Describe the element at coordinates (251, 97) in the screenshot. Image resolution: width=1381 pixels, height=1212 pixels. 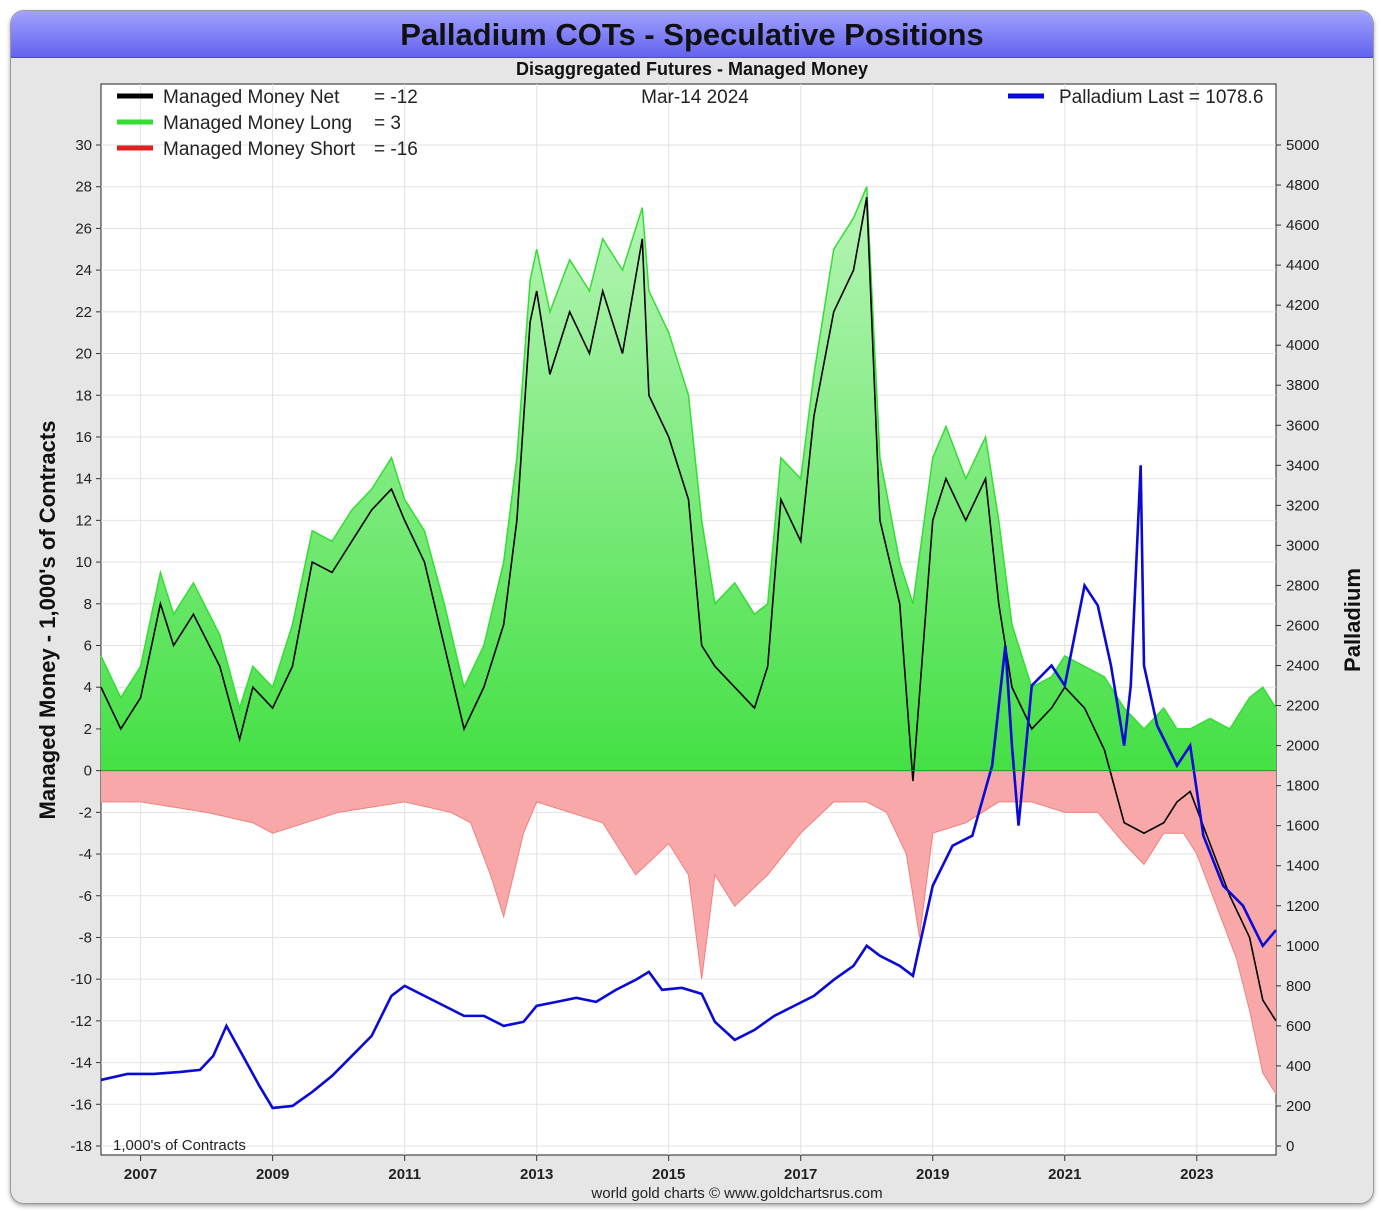
I see `legend-label-net: Managed Money Net` at that location.